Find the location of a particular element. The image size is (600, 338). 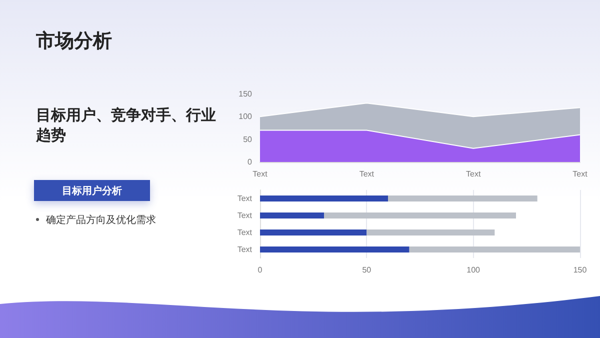

y-tick-label: 50 is located at coordinates (248, 139).